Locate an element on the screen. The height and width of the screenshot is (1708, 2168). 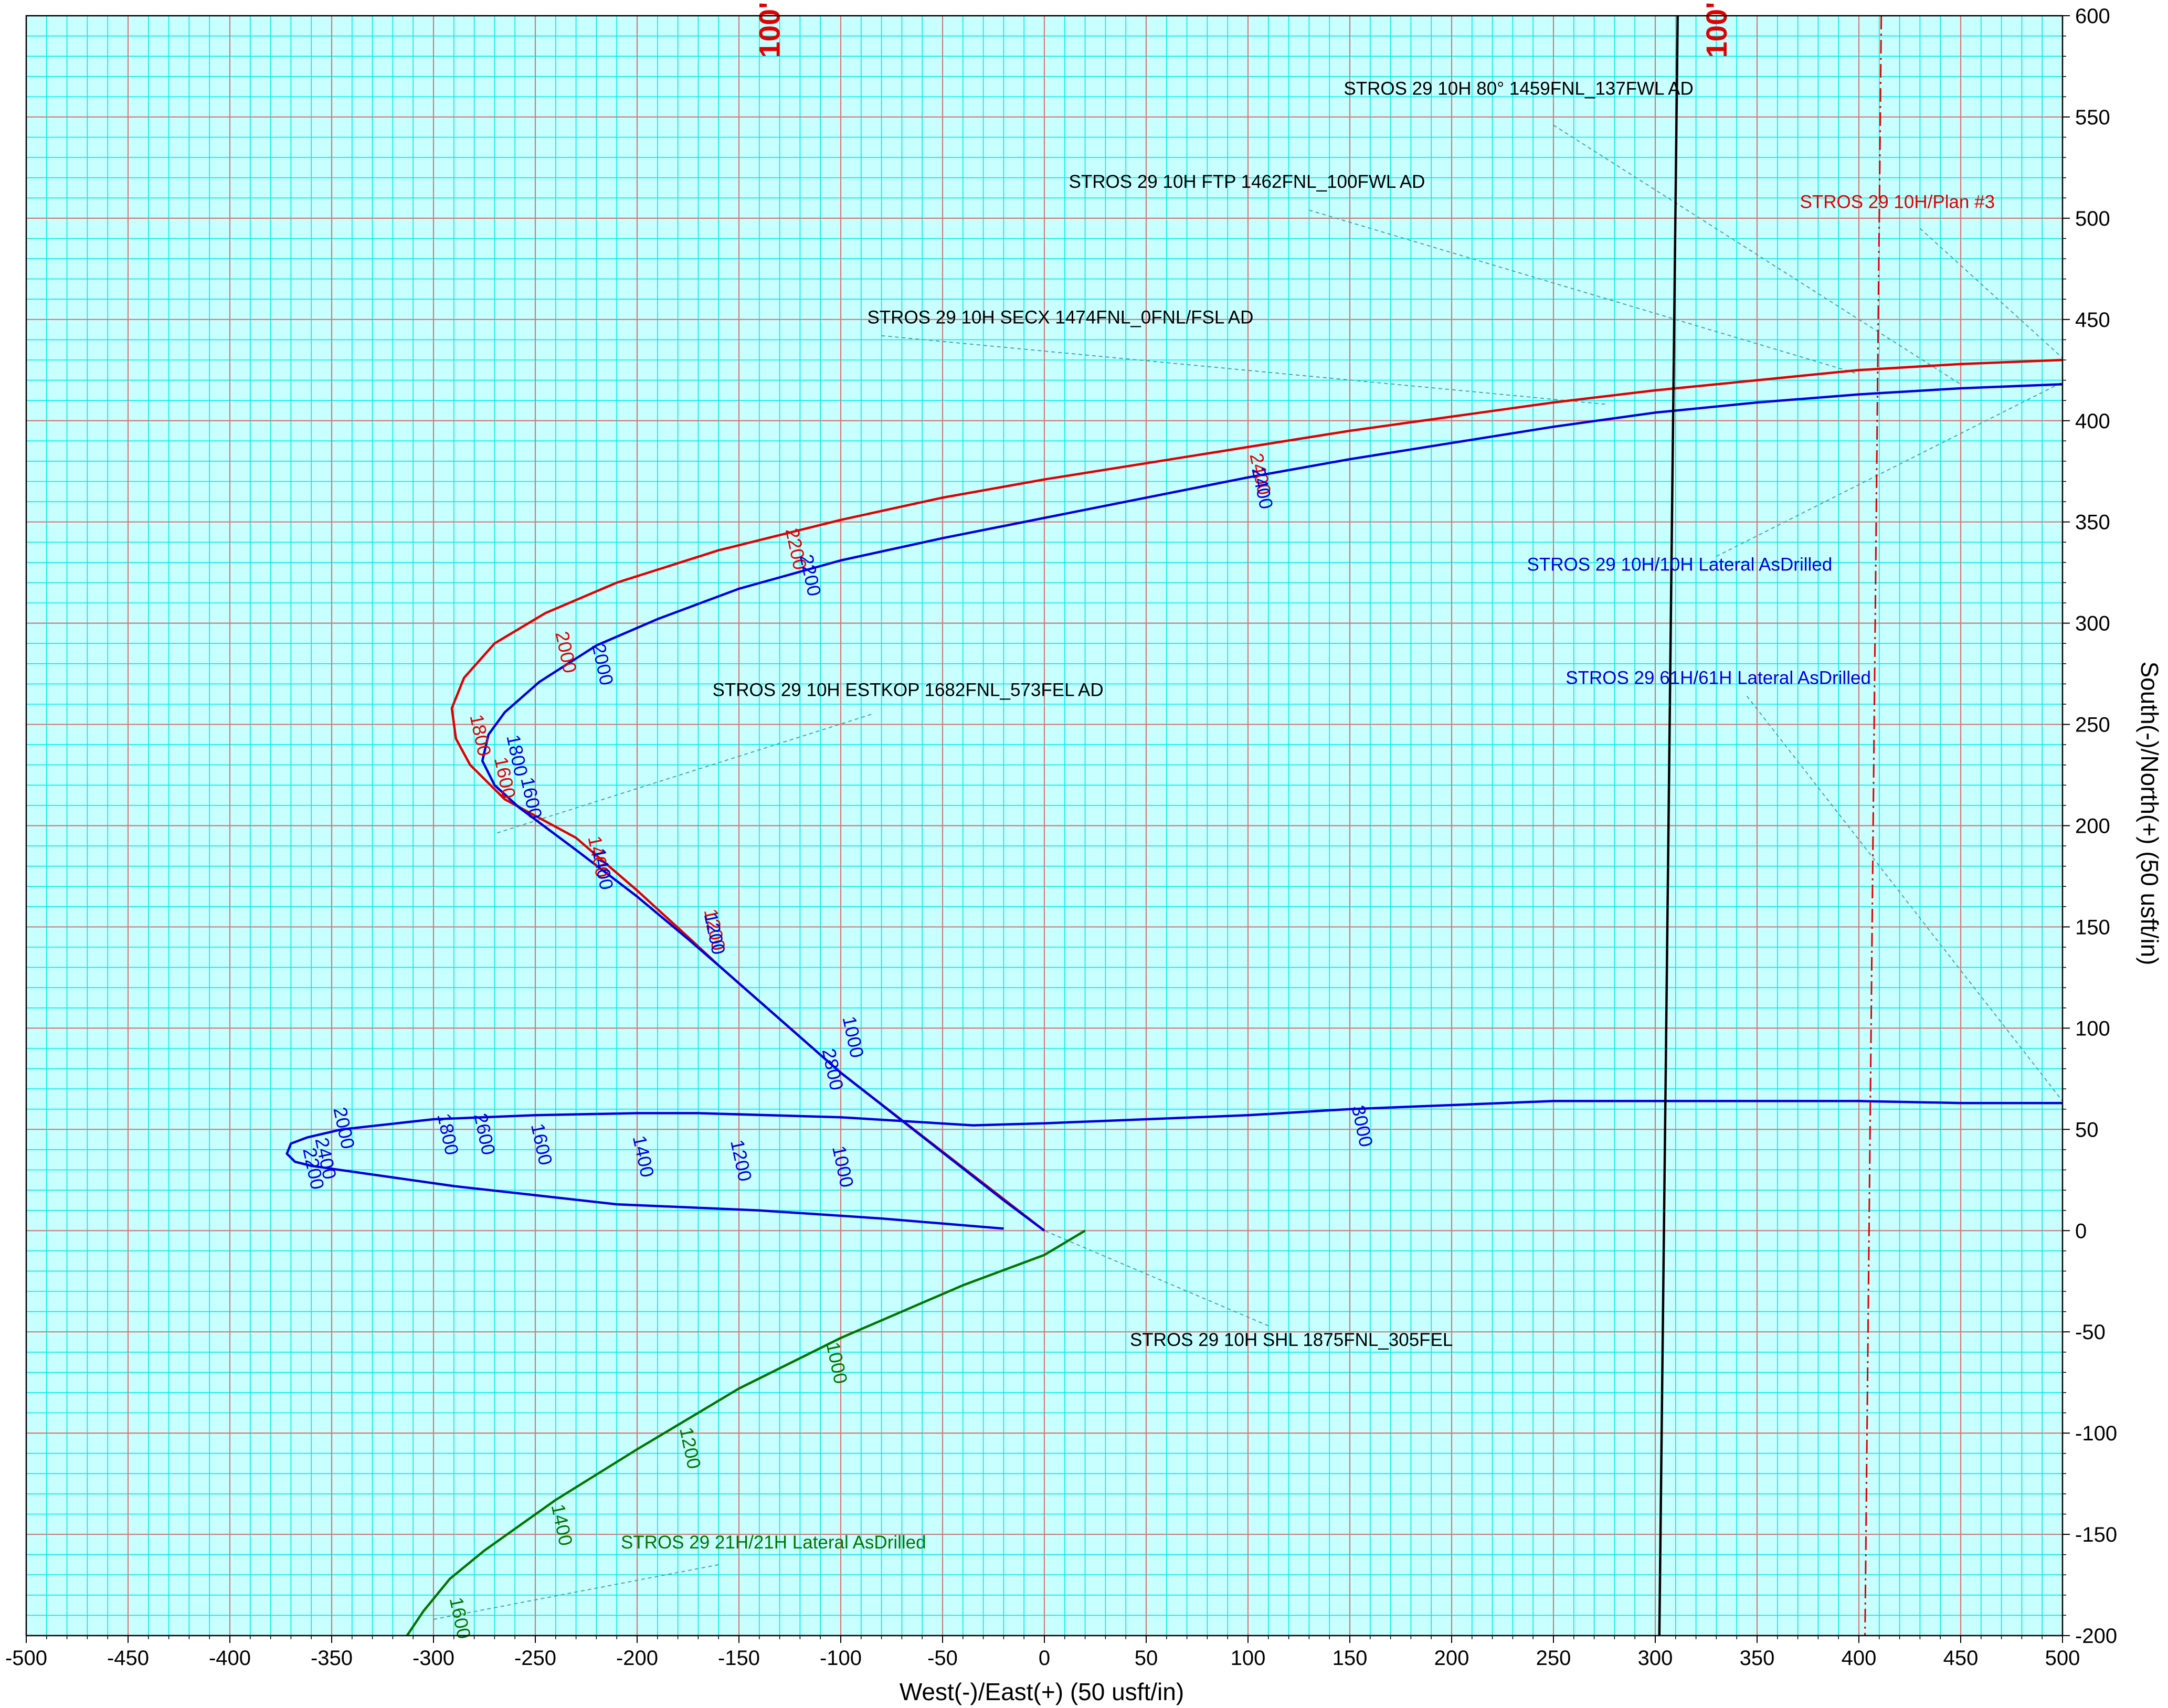
y-tick-label: 500 is located at coordinates (2092, 219).